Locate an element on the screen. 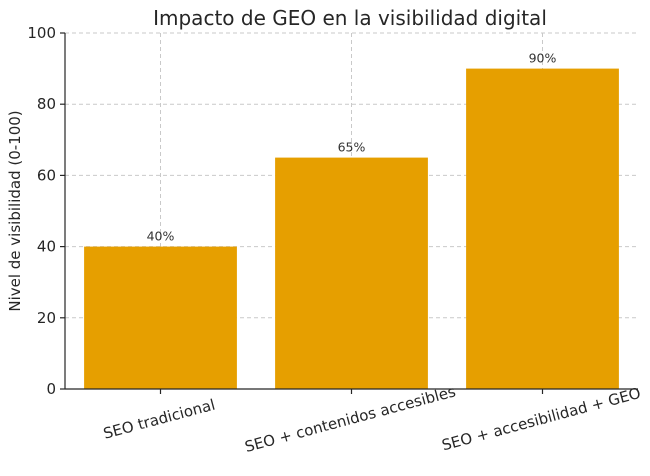 The height and width of the screenshot is (476, 650). x-tick-label: SEO + accesibilidad + GEO is located at coordinates (541, 419).